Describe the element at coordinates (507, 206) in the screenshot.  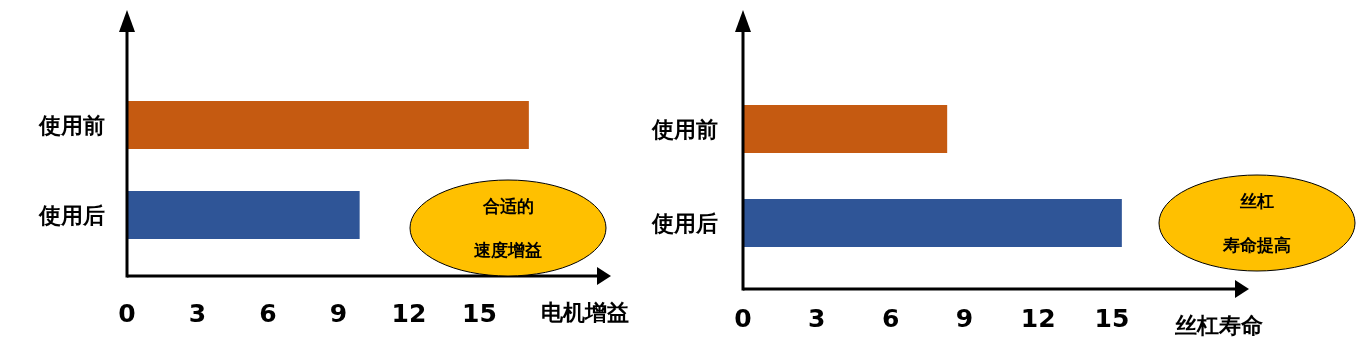
I see `annotation: 合适的` at that location.